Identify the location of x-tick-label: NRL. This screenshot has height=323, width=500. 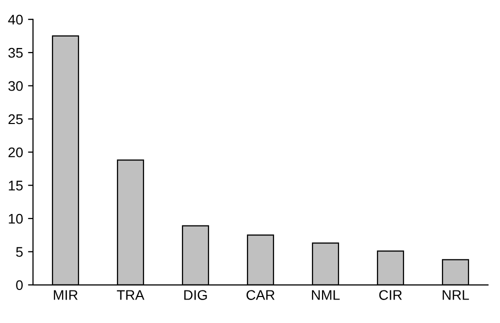
(455, 295).